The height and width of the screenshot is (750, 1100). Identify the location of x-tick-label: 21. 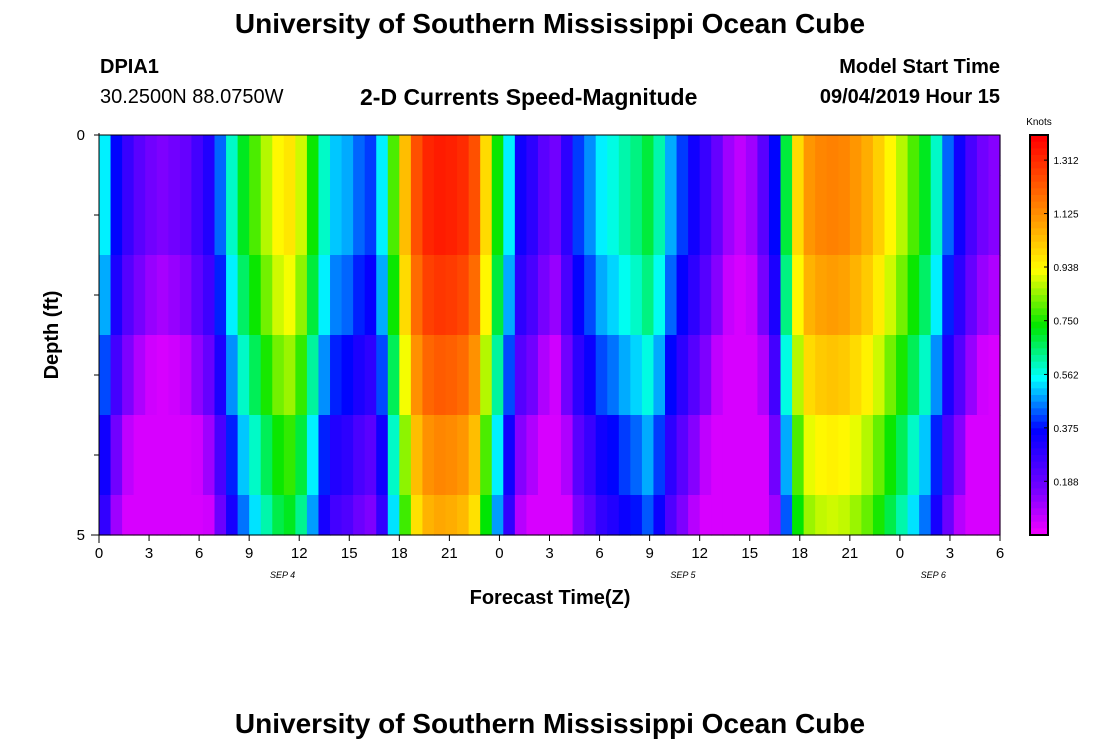
(449, 553).